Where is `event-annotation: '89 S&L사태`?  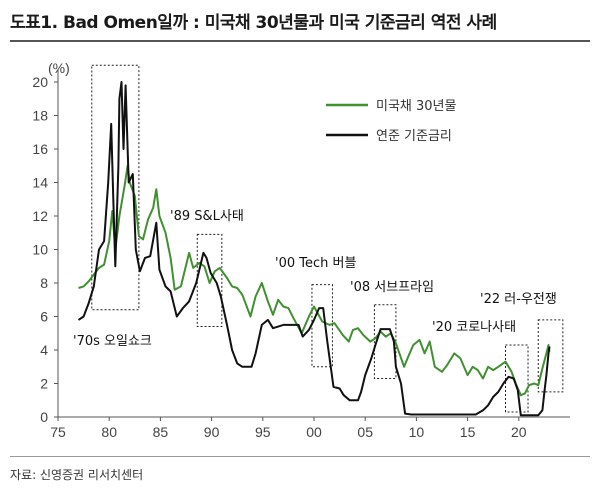 event-annotation: '89 S&L사태 is located at coordinates (207, 216).